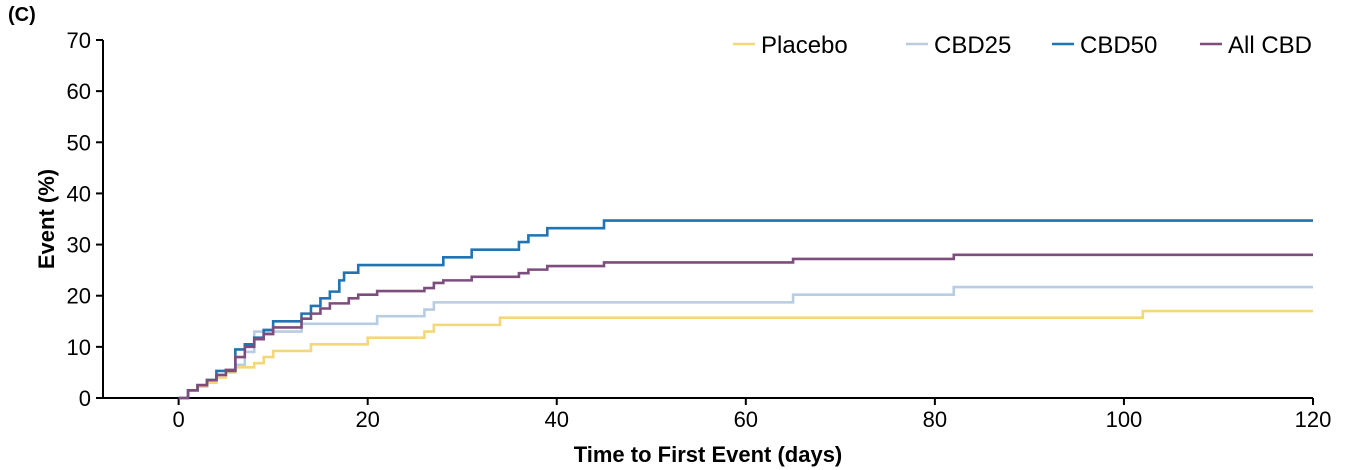 This screenshot has height=470, width=1354. Describe the element at coordinates (972, 45) in the screenshot. I see `legend-label: CBD25` at that location.